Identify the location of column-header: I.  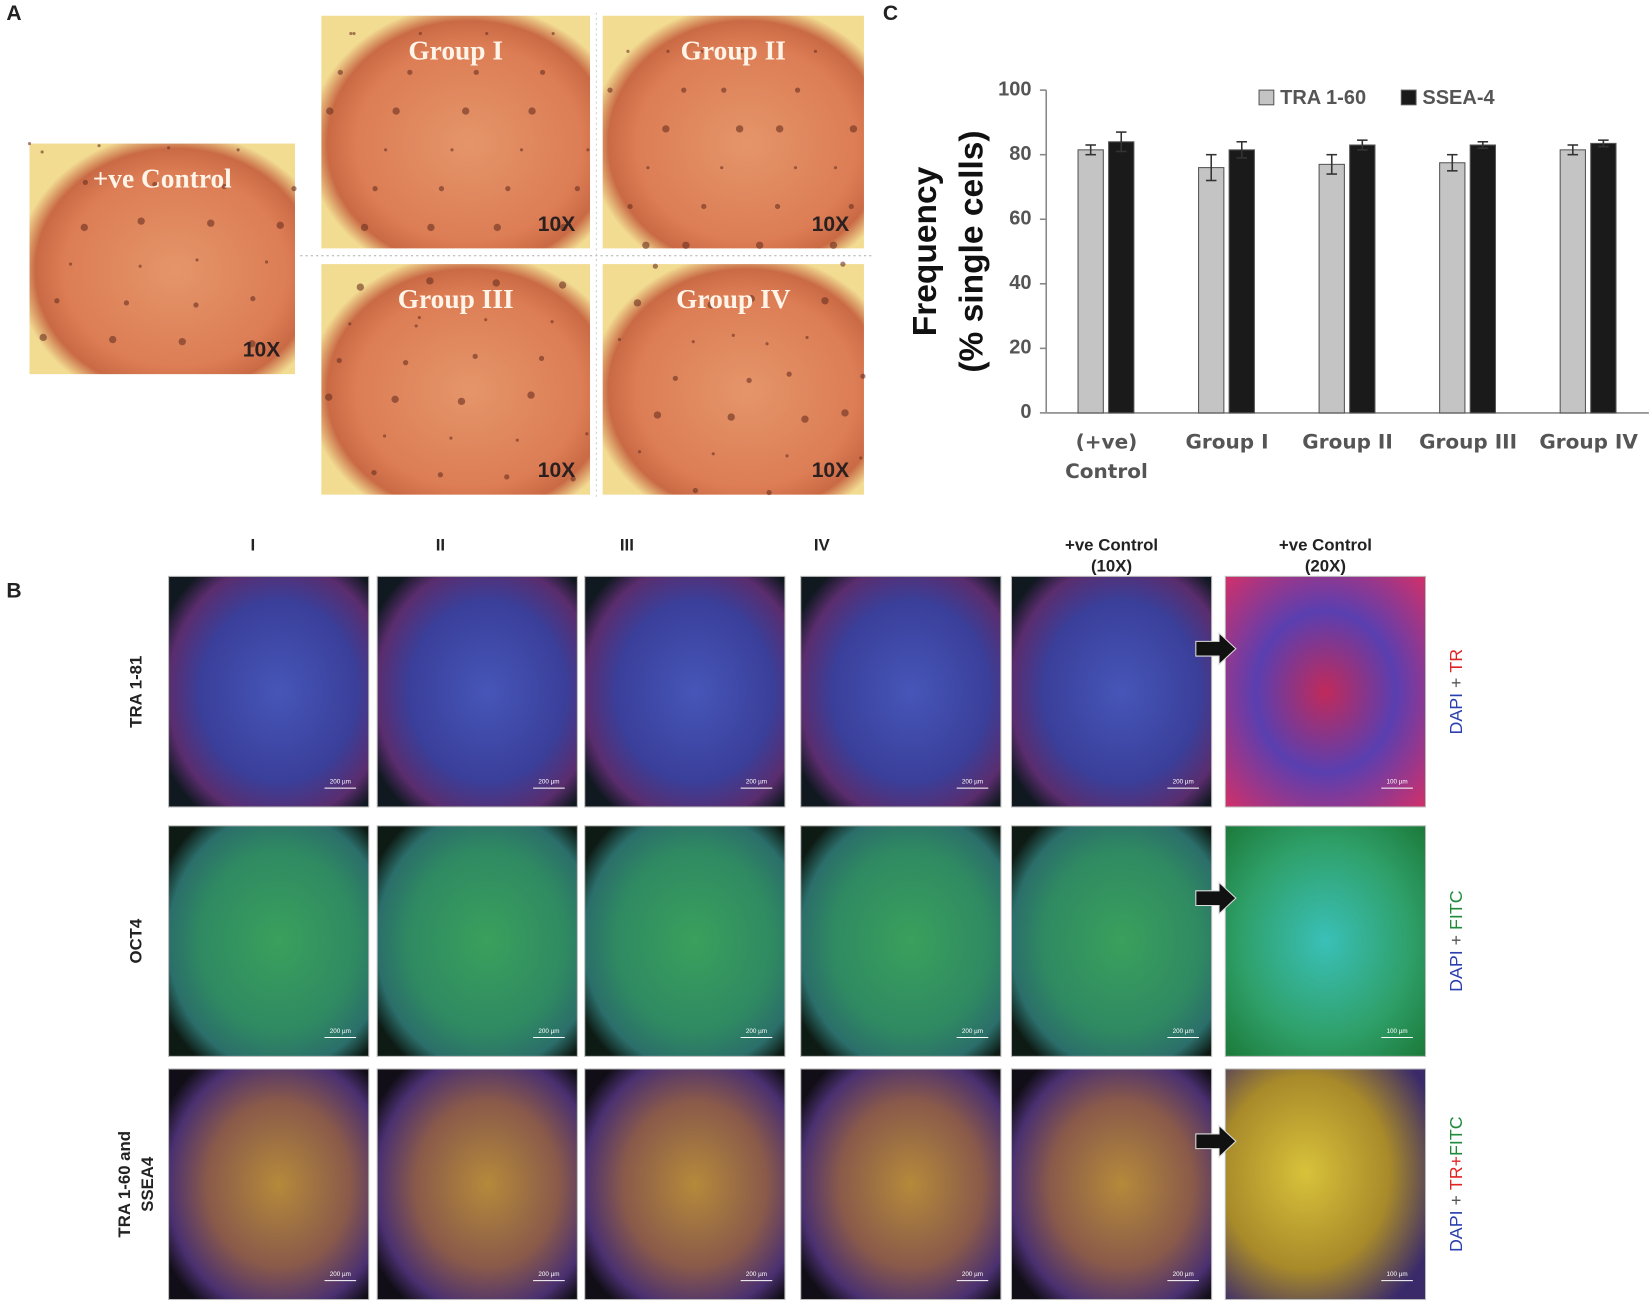
(253, 544).